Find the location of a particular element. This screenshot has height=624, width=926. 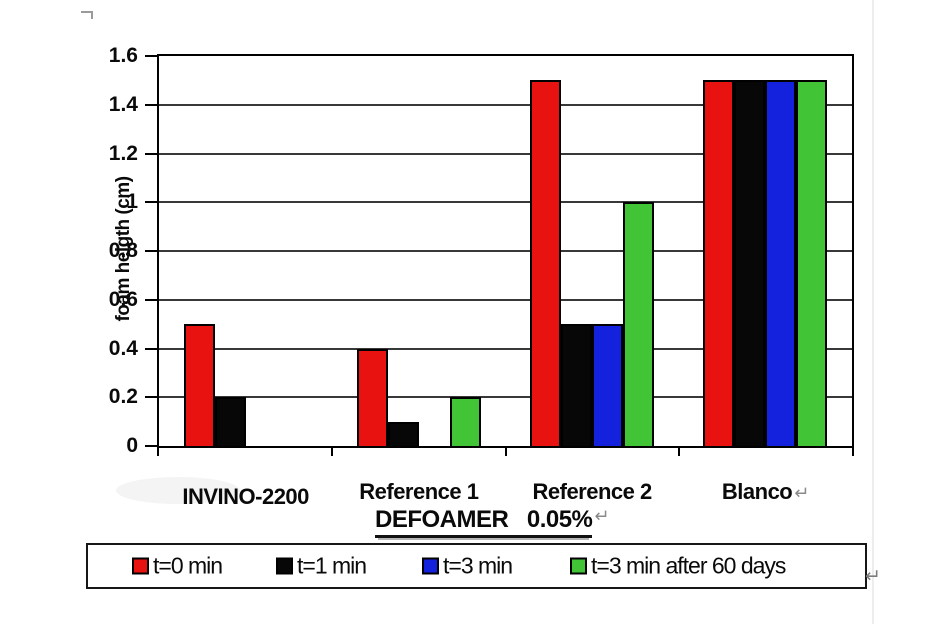

subtitle-text: DEFOAMER 0.05% is located at coordinates (484, 522).